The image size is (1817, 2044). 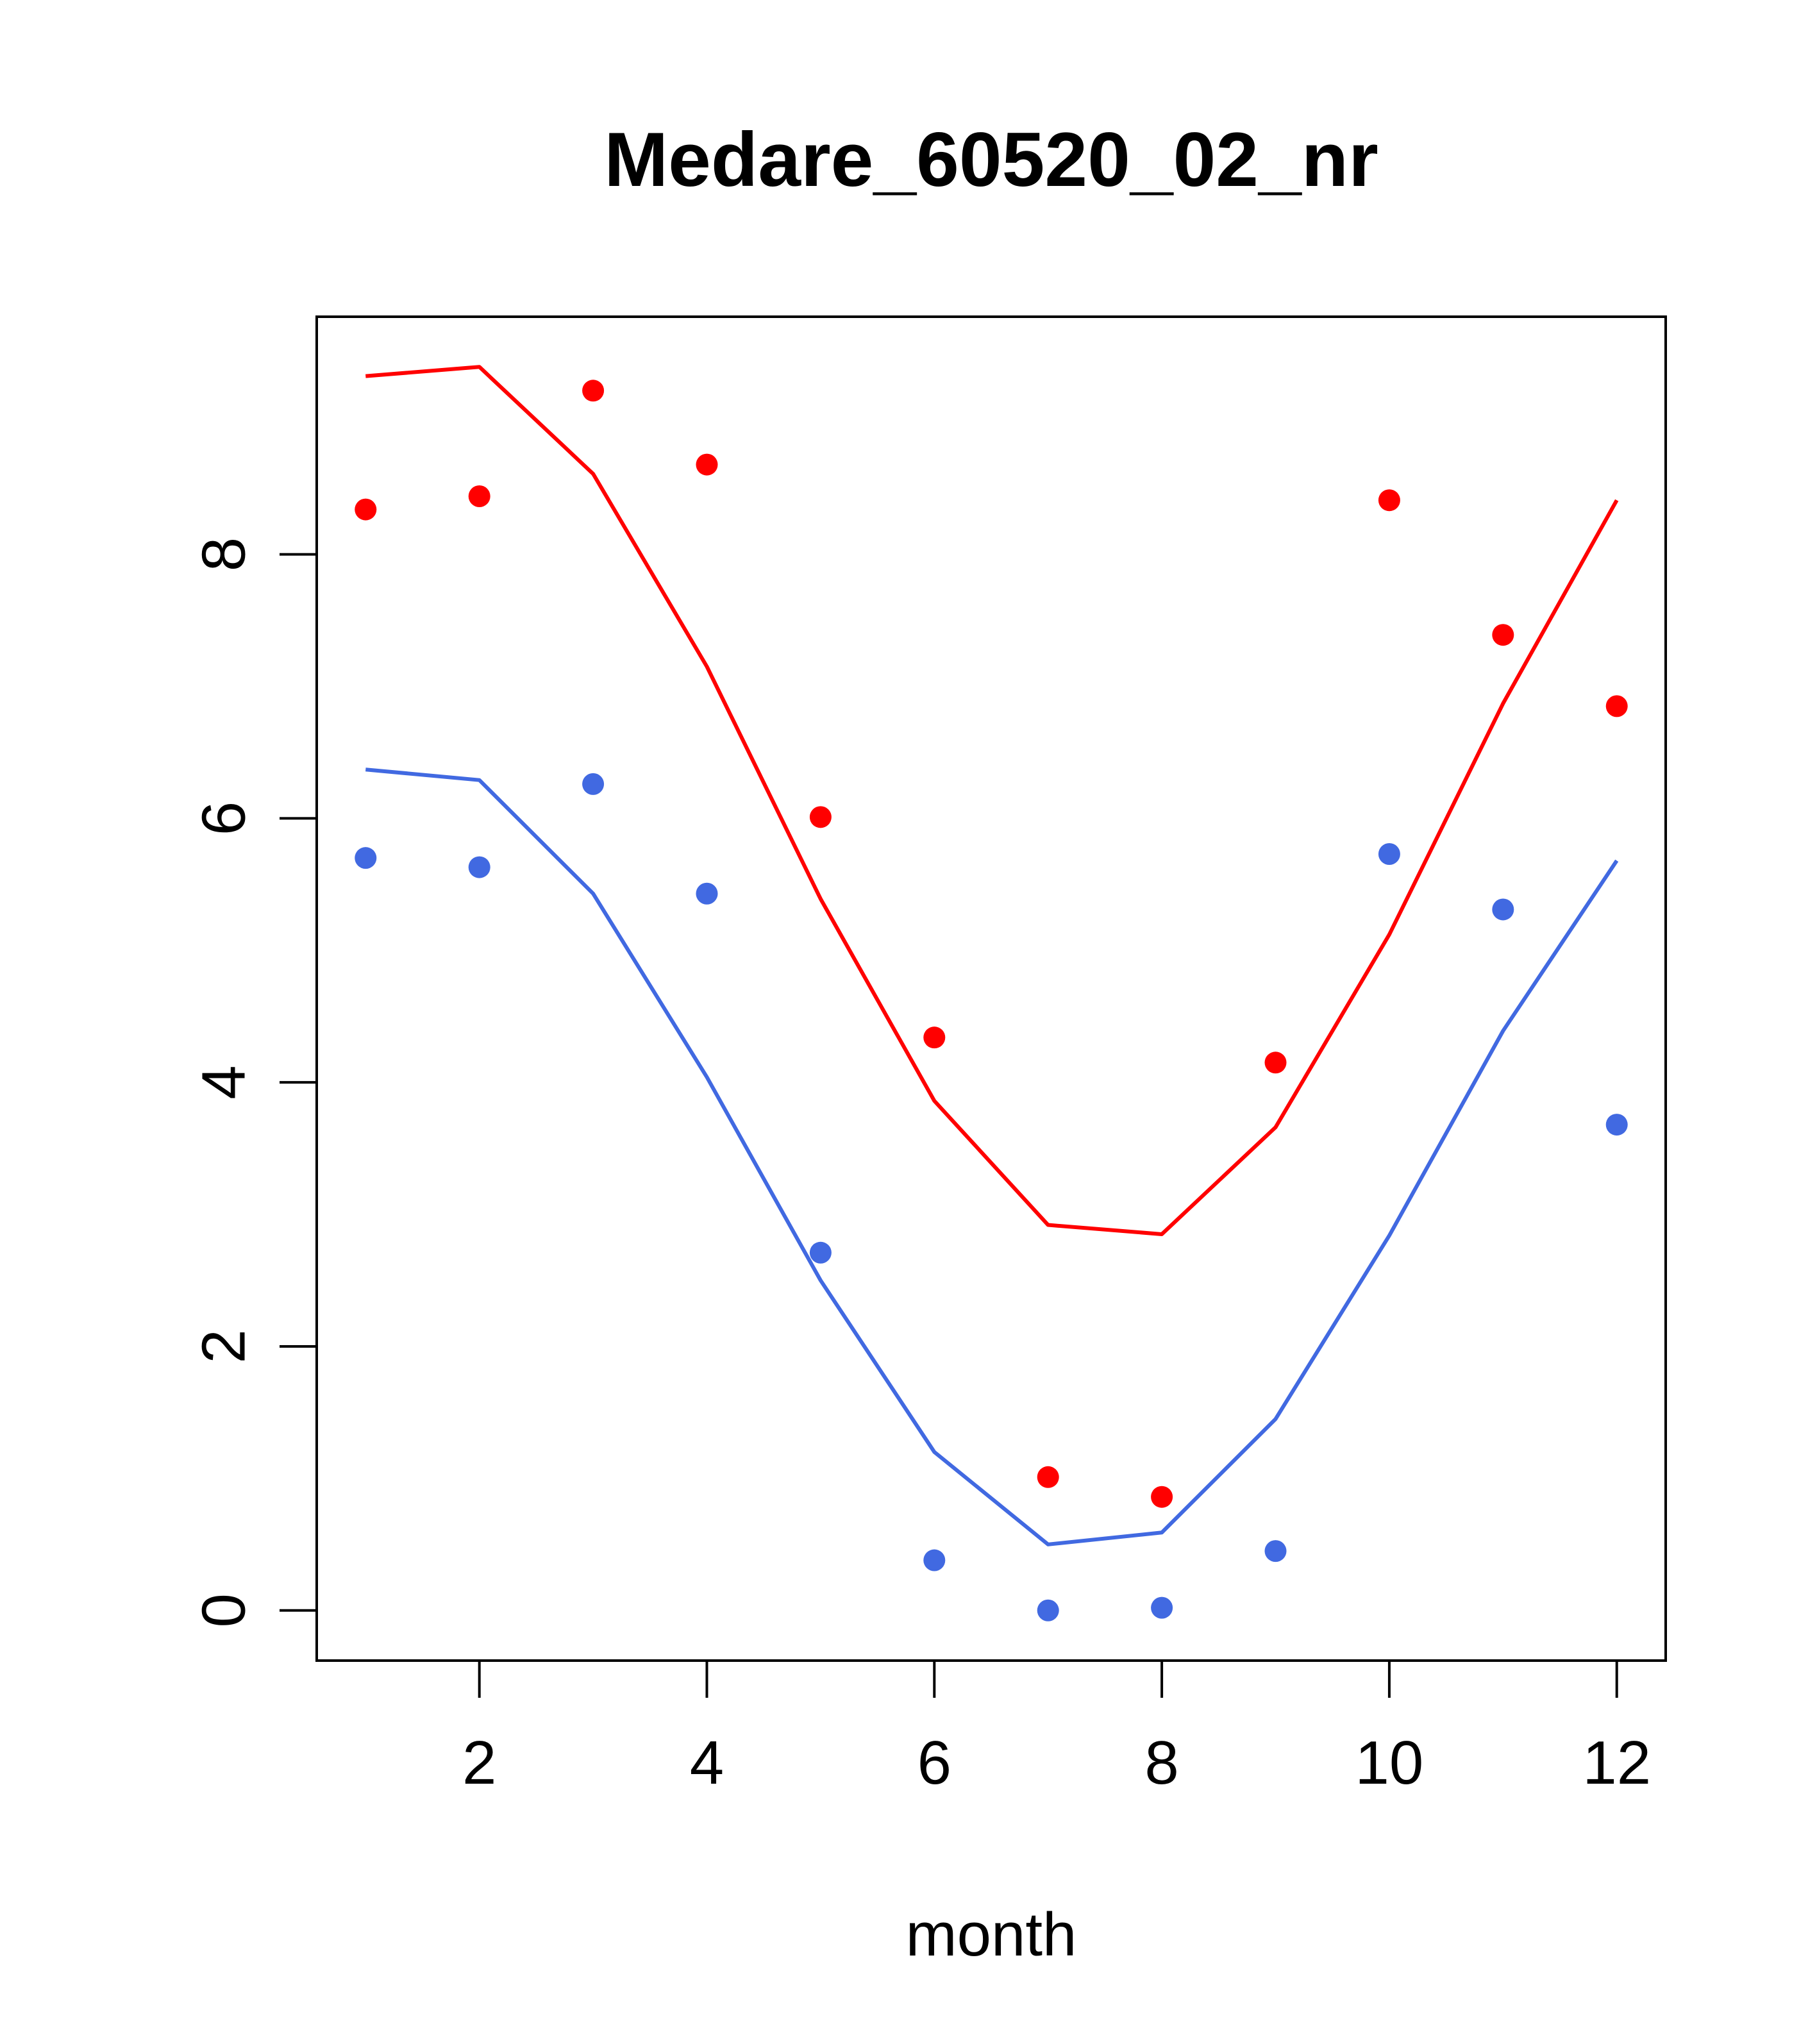 I want to click on x-axis-label: month, so click(x=991, y=1934).